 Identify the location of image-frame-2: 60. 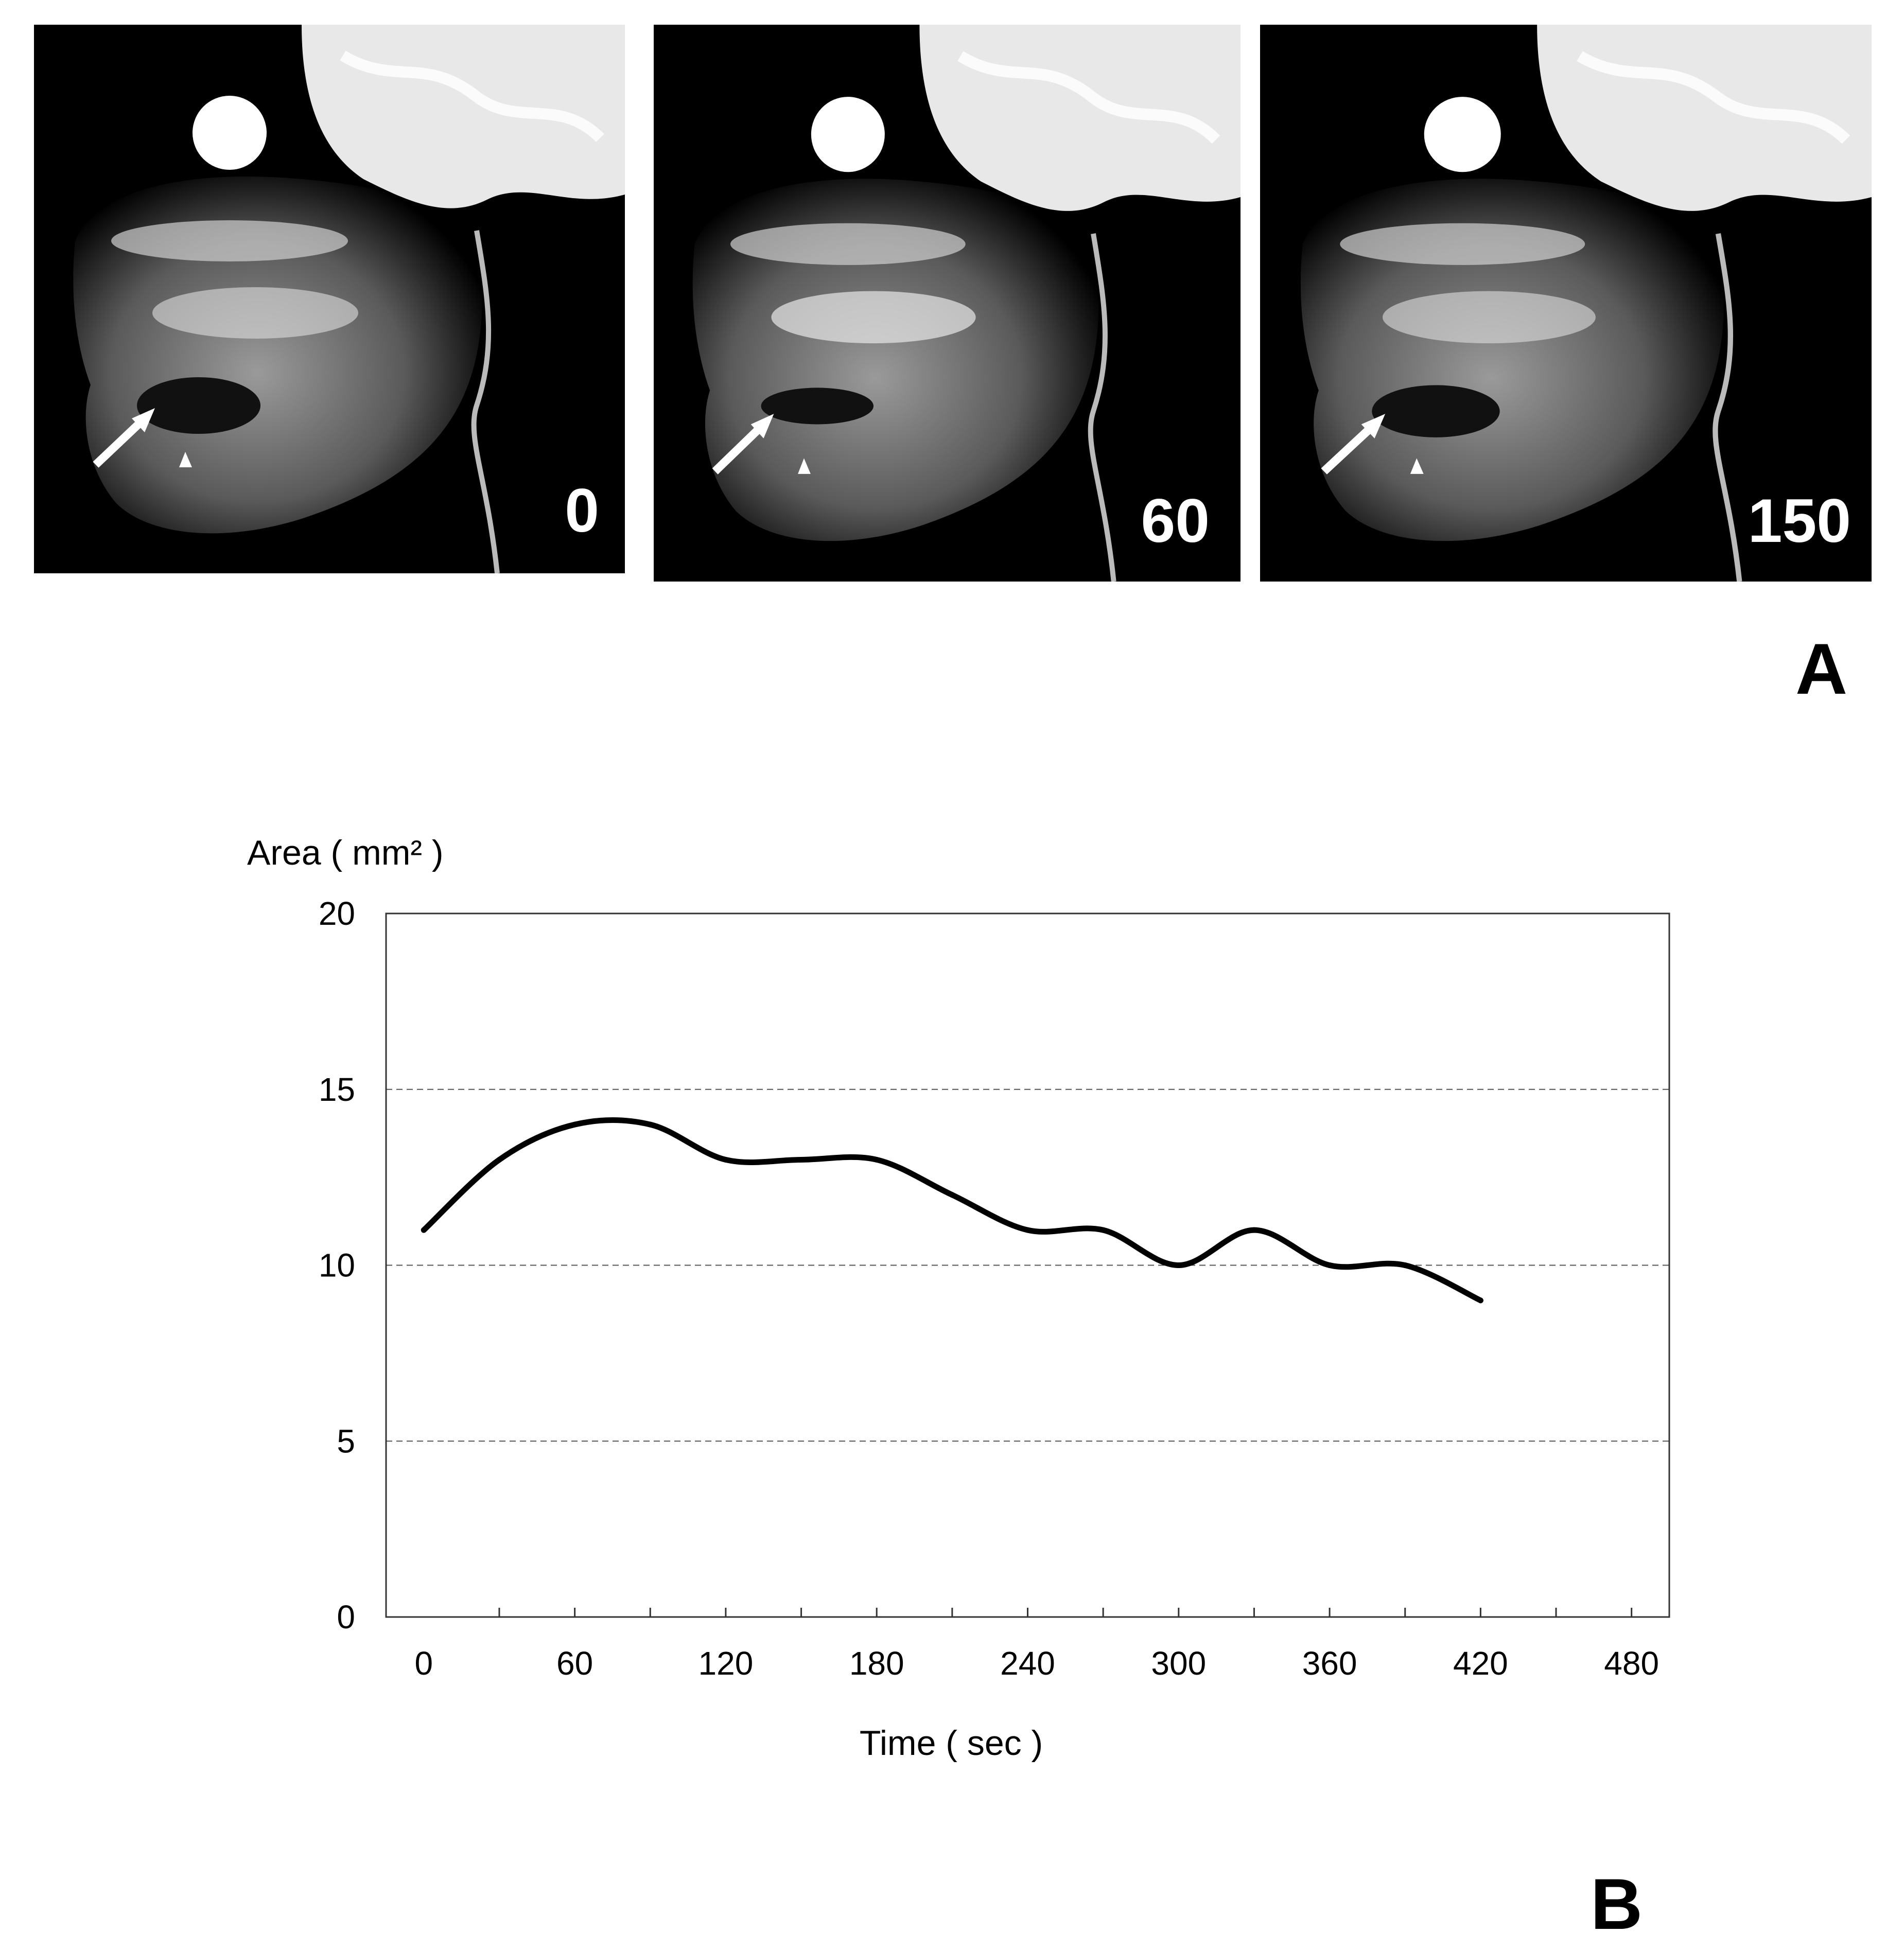
(947, 303).